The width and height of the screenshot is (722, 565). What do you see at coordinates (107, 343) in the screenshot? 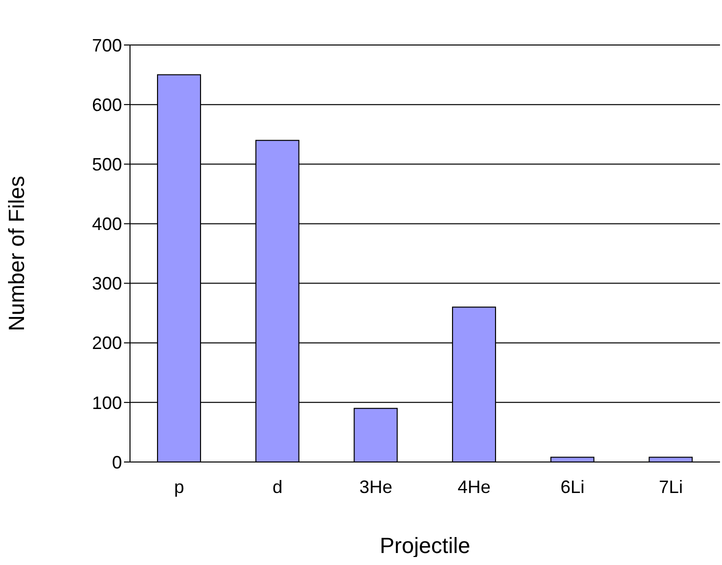
I see `y-tick-label: 200` at bounding box center [107, 343].